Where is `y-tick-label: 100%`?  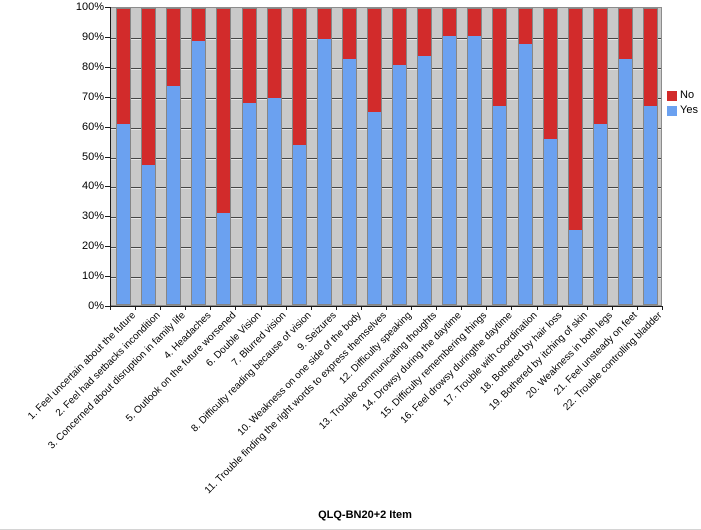
y-tick-label: 100% is located at coordinates (89, 7).